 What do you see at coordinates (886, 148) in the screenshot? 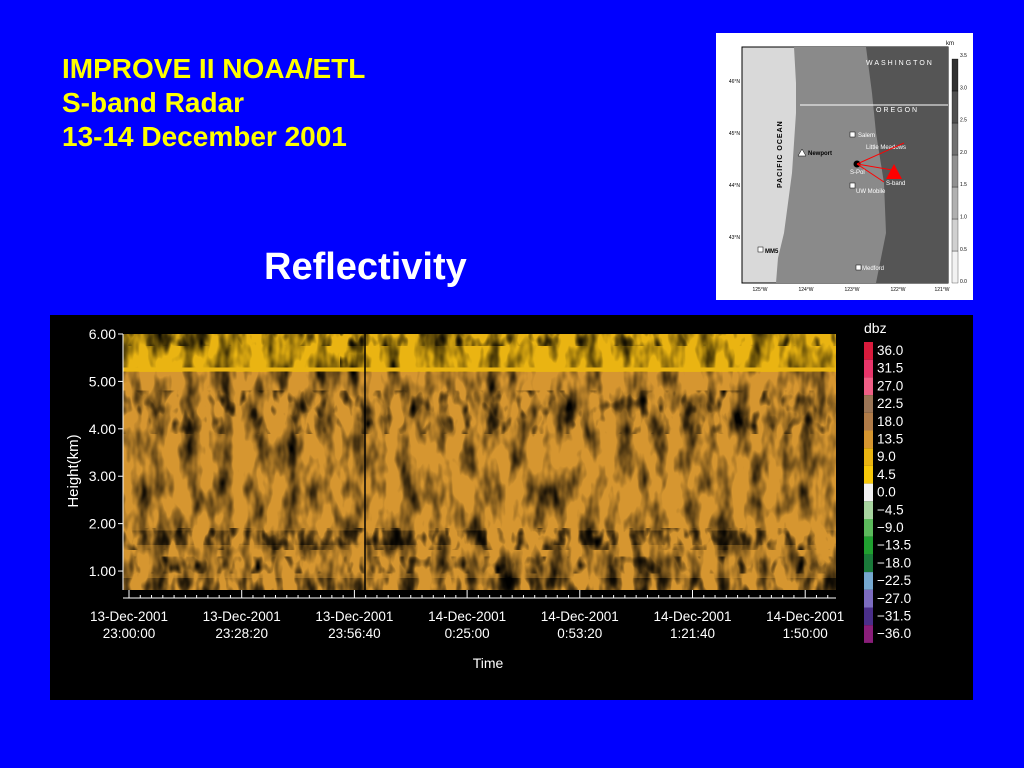
I see `map-place-little-meadows: Little Meadows` at bounding box center [886, 148].